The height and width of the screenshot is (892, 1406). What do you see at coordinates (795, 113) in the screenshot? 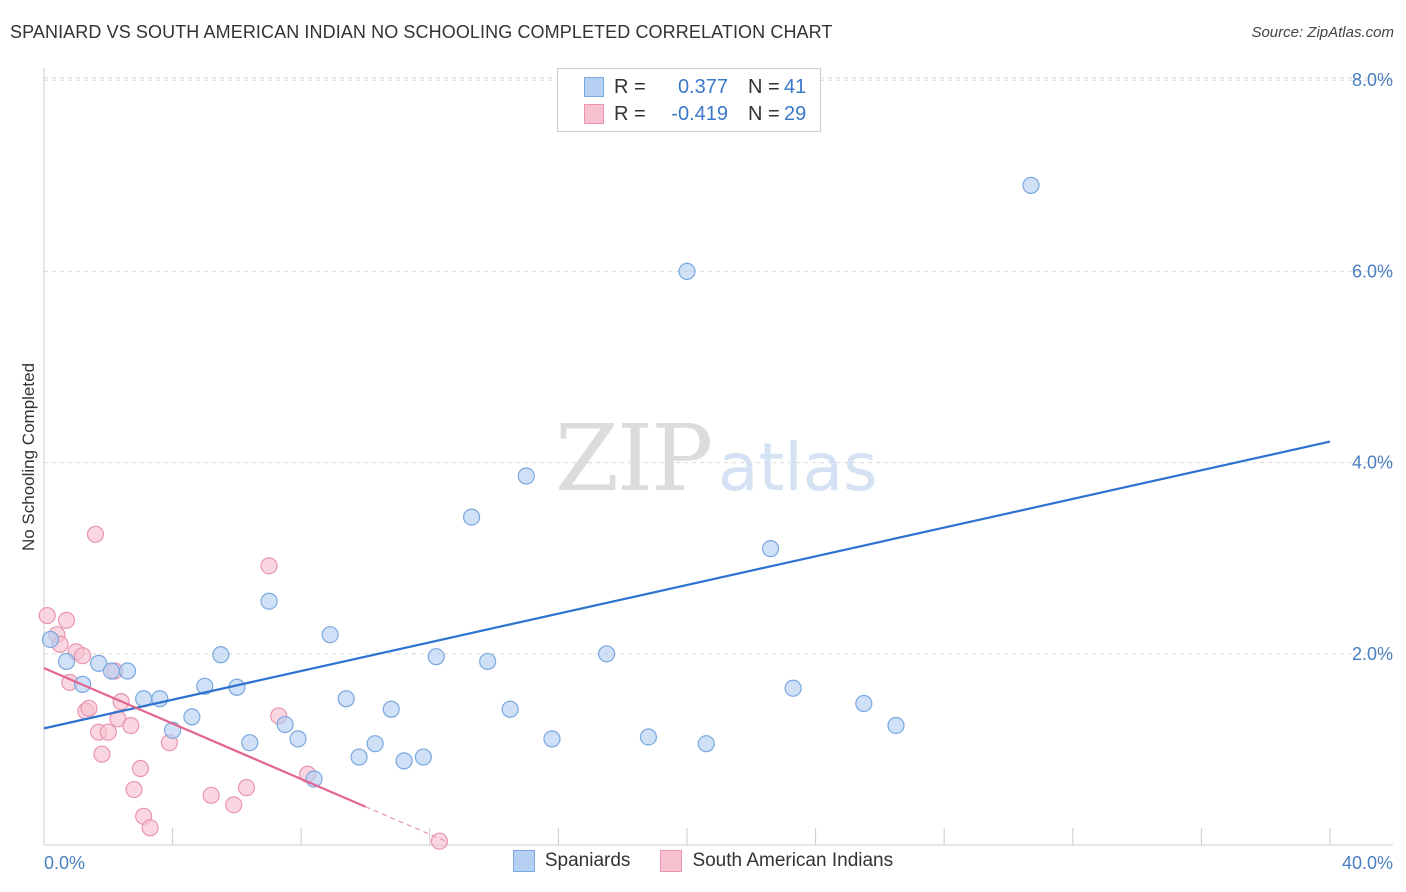
I see `n-value: 29` at bounding box center [795, 113].